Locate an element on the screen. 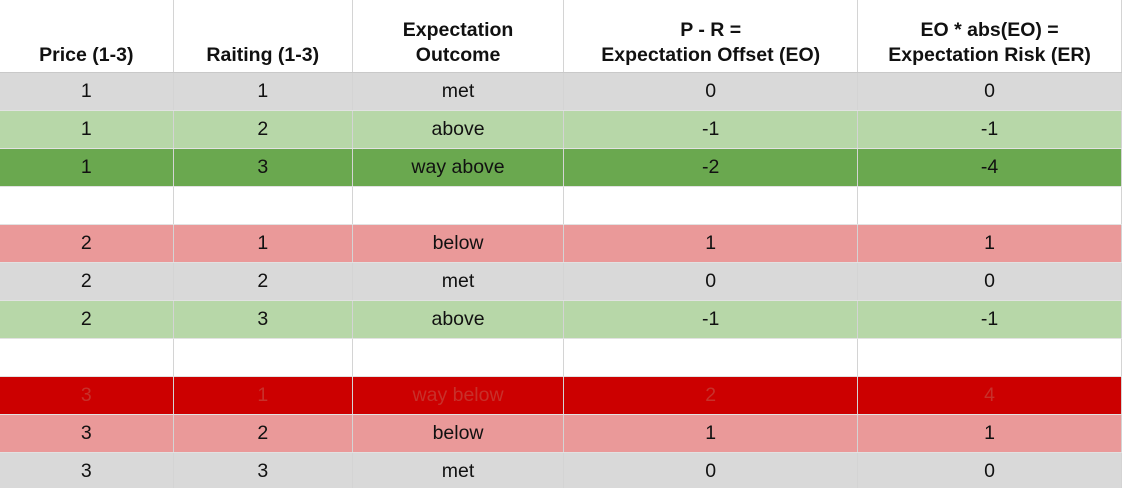  cell-value: above is located at coordinates (458, 319).